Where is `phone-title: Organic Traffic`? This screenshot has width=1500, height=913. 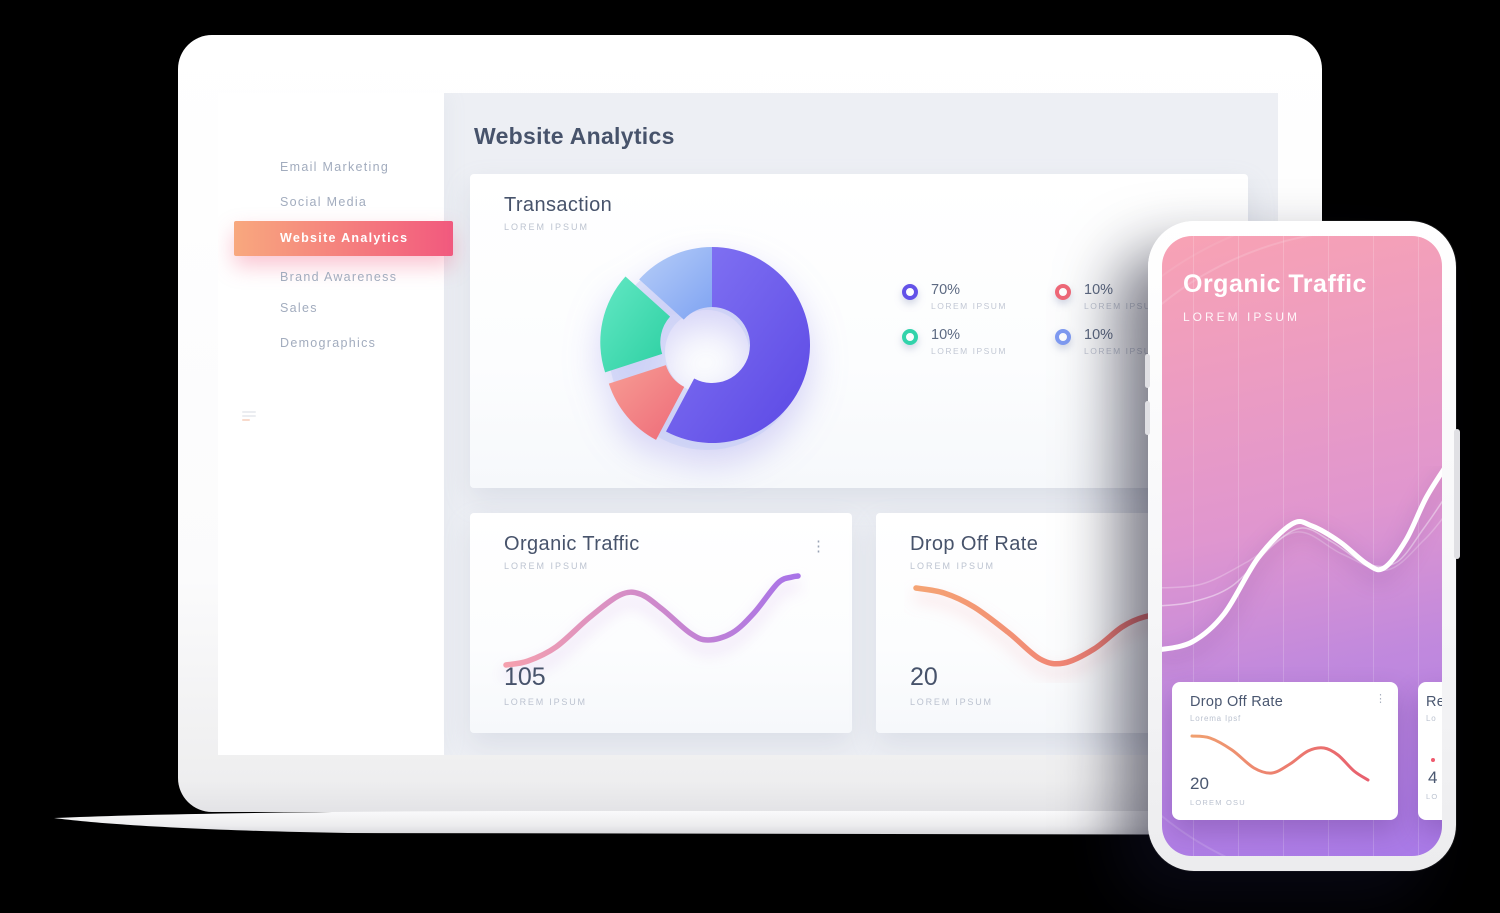 phone-title: Organic Traffic is located at coordinates (1275, 284).